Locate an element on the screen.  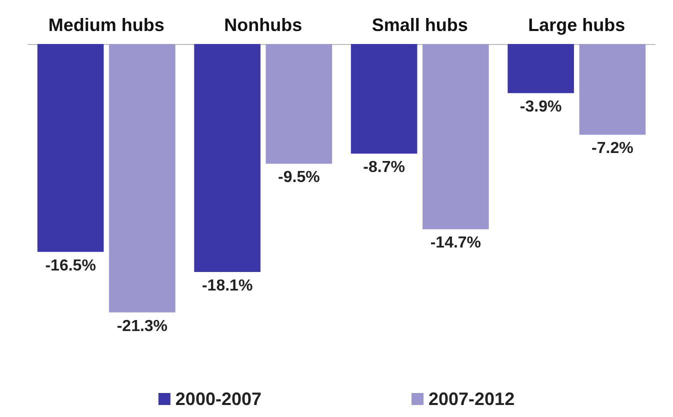
x-tick-label: Medium hubs is located at coordinates (106, 25).